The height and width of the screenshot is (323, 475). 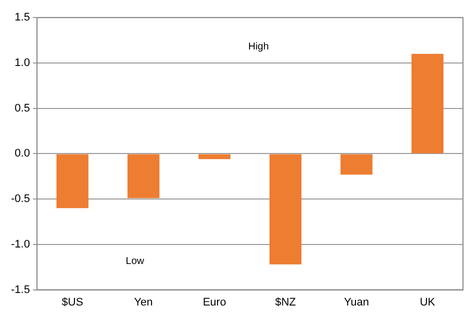 I want to click on x-tick-label: $US, so click(x=73, y=302).